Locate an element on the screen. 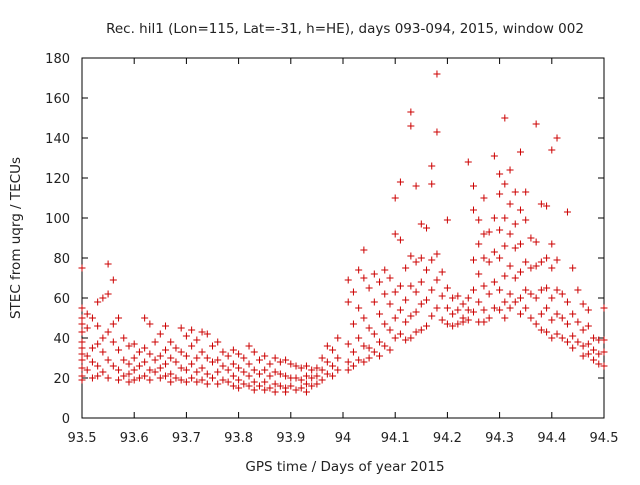 This screenshot has height=485, width=640. x-tick-label: 93.6 is located at coordinates (134, 438).